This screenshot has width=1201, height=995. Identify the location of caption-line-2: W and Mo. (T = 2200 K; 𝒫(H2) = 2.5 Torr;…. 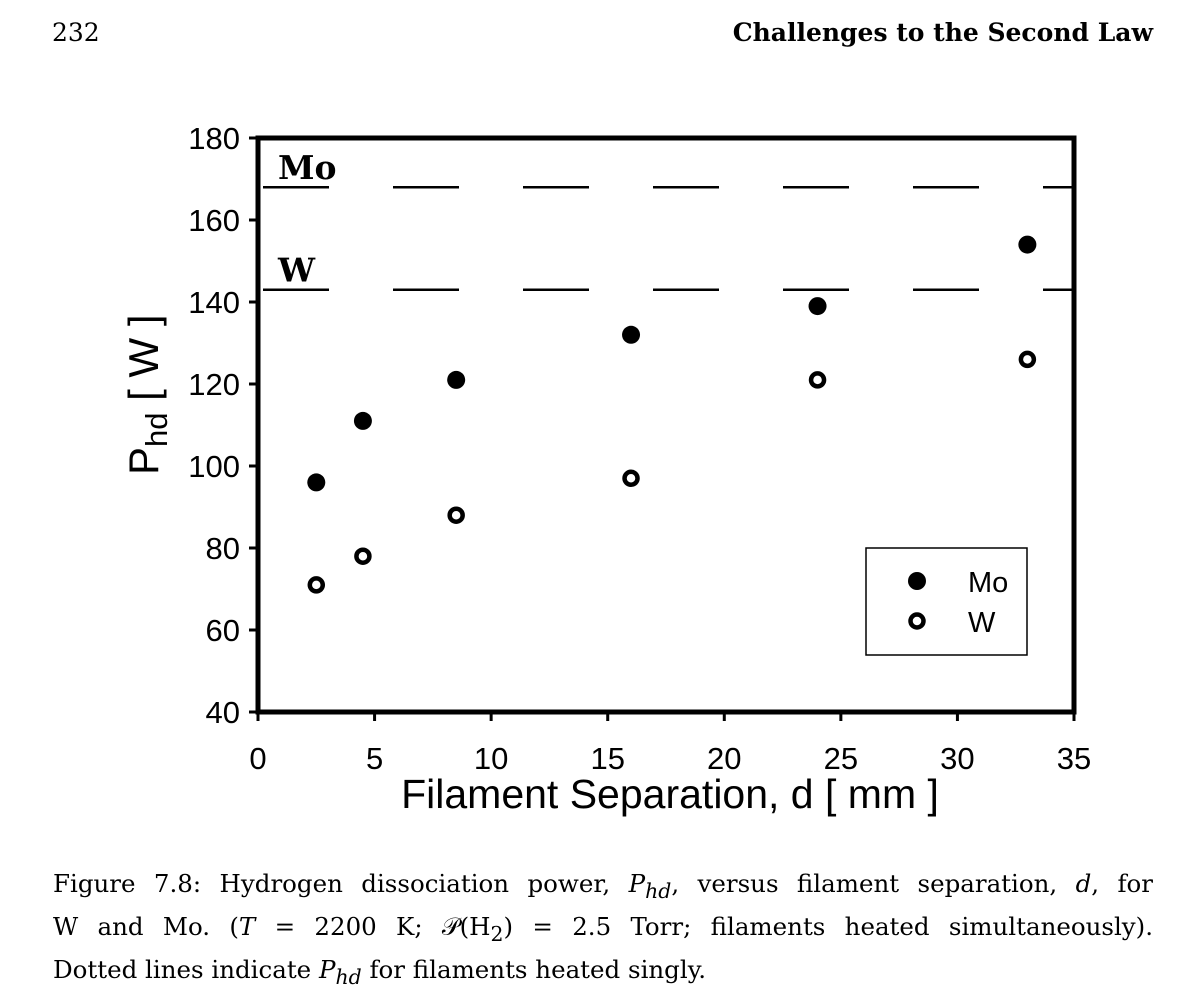
(603, 928).